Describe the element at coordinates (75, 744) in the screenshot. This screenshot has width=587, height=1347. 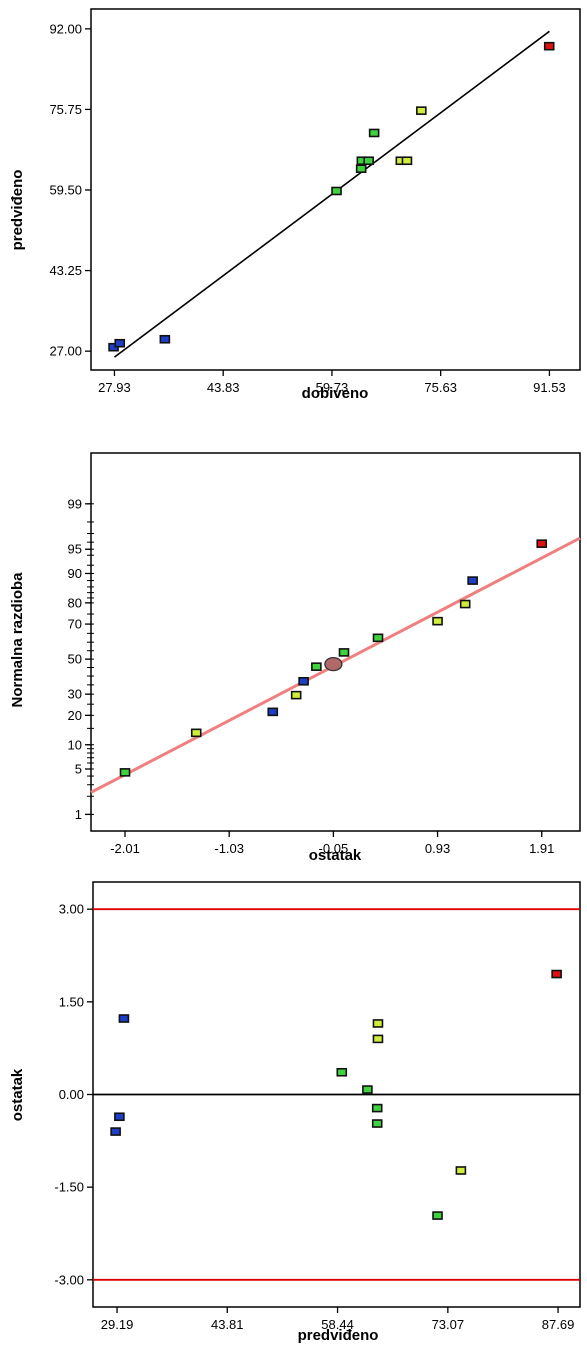
I see `y-tick-label: 10` at that location.